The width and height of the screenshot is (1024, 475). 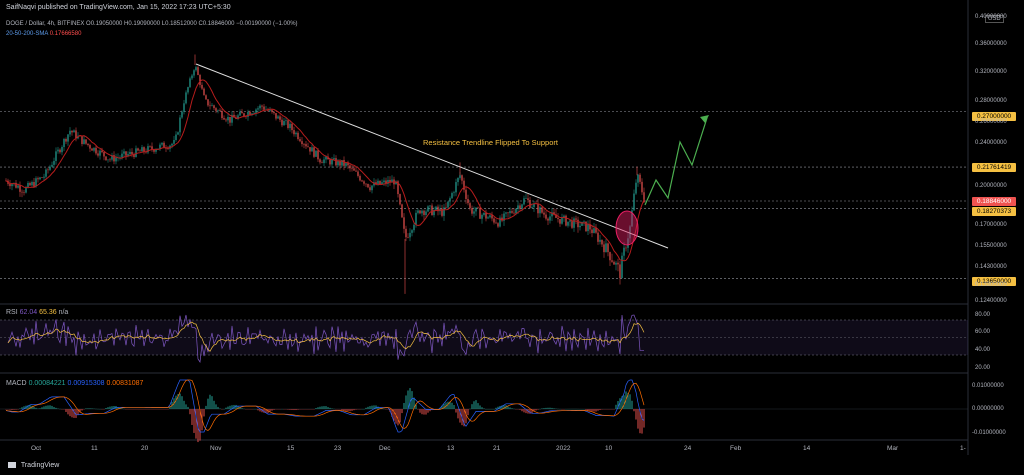 What do you see at coordinates (563, 448) in the screenshot?
I see `time-tick-label: 2022` at bounding box center [563, 448].